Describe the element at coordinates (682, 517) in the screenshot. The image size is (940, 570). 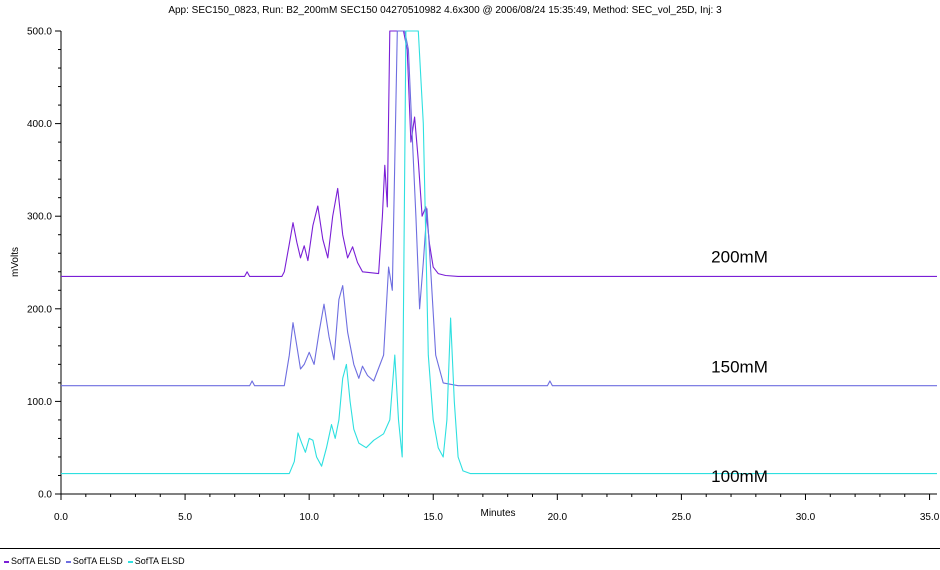
I see `x-tick-label: 25.0` at that location.